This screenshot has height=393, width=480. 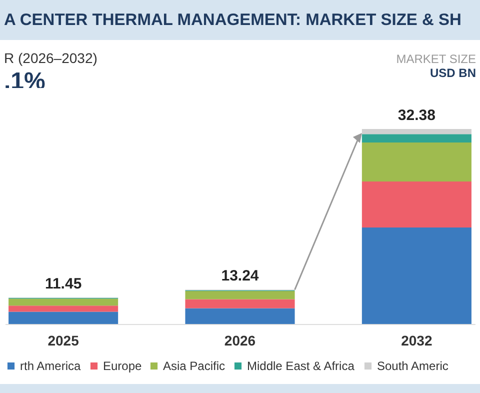 What do you see at coordinates (240, 276) in the screenshot?
I see `annotation: 13.24` at bounding box center [240, 276].